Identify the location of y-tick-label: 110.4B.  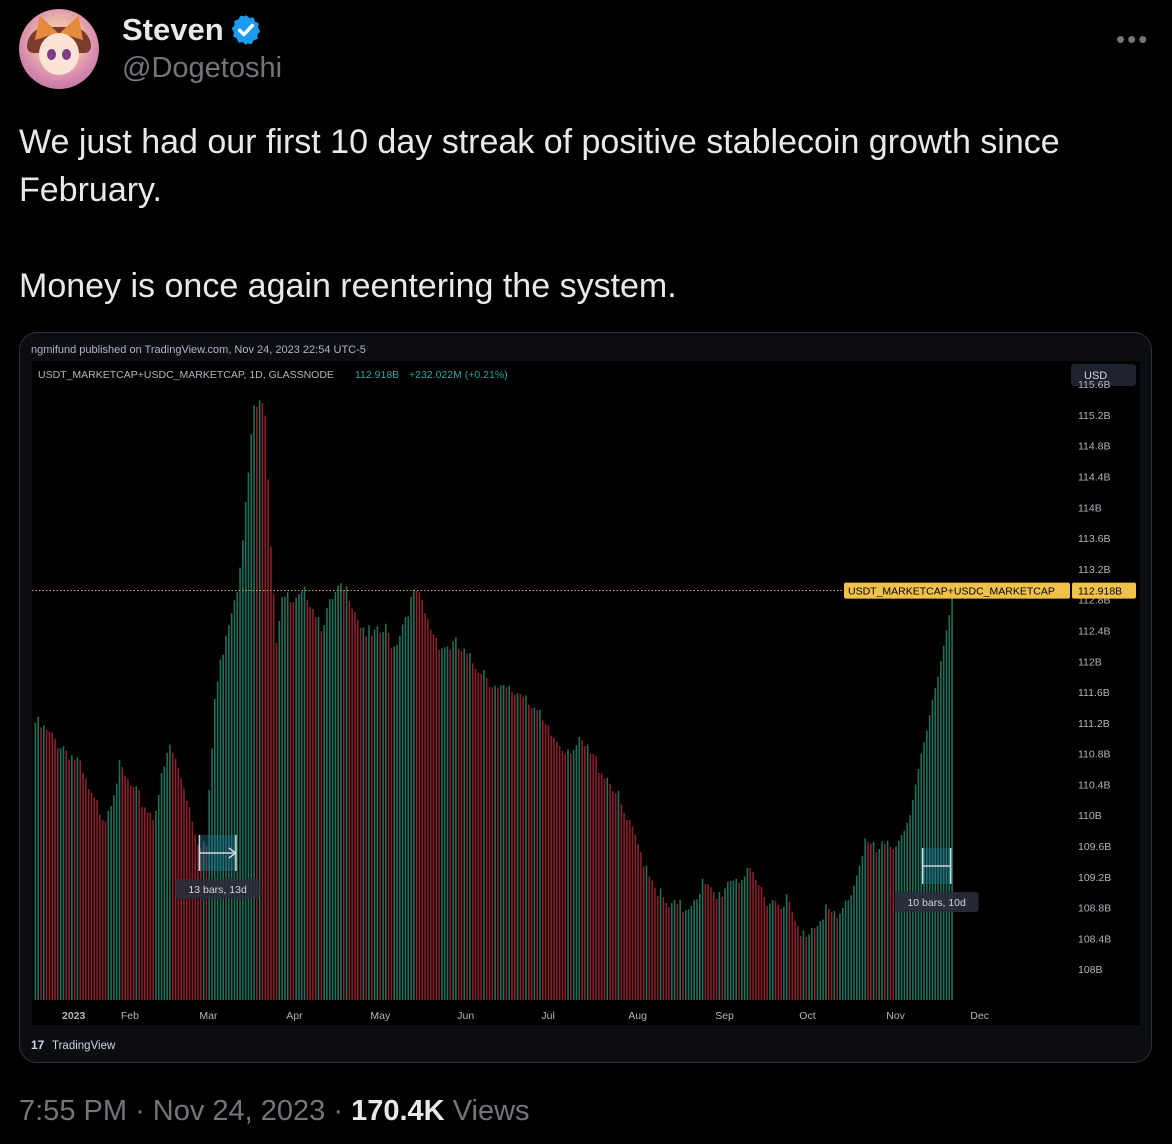
(1094, 785).